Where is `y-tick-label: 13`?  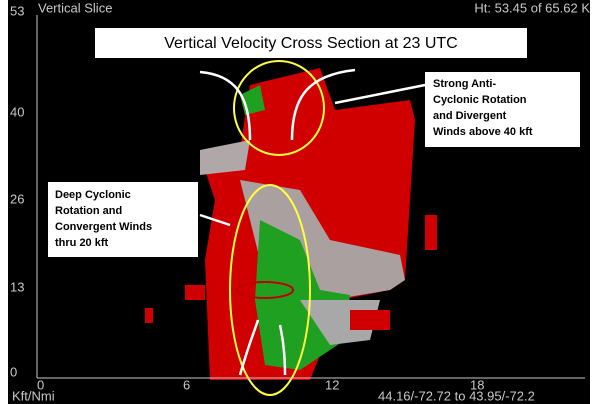
y-tick-label: 13 is located at coordinates (17, 286).